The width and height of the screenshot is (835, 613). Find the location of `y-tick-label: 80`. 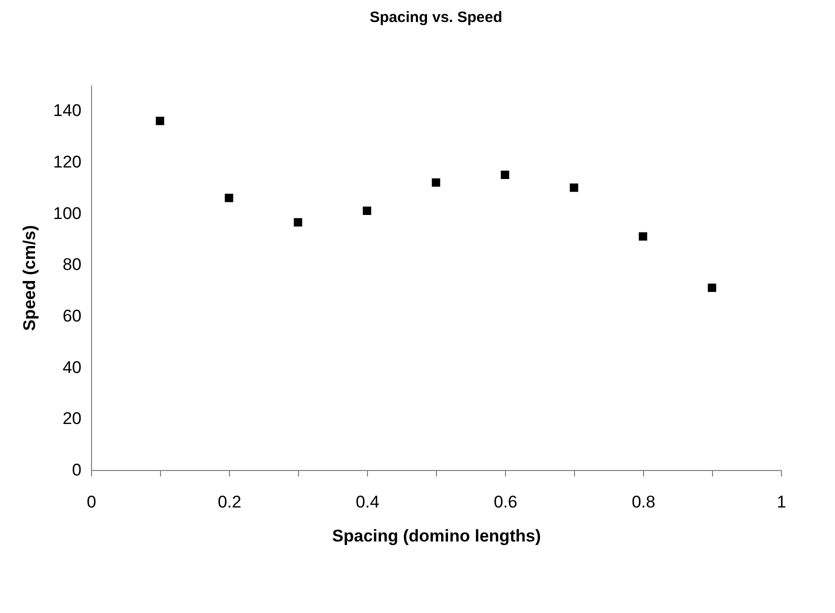

y-tick-label: 80 is located at coordinates (72, 264).